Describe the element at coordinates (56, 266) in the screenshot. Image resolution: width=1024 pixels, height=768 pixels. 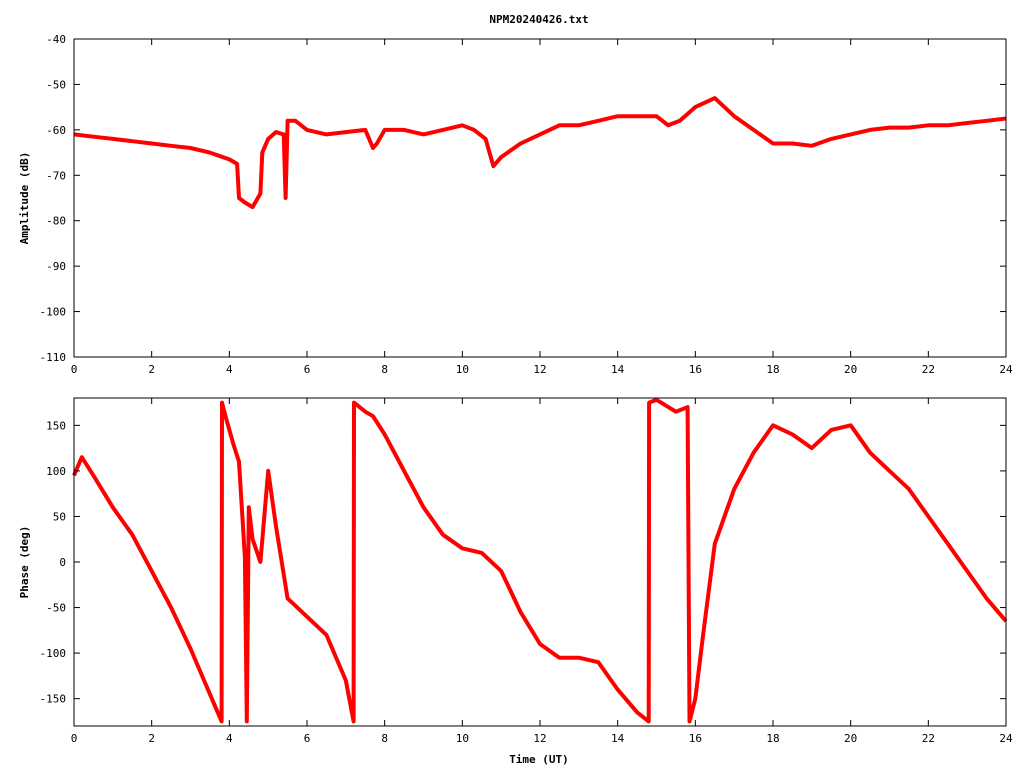
I see `amplitude-y-tick-label: -90` at that location.